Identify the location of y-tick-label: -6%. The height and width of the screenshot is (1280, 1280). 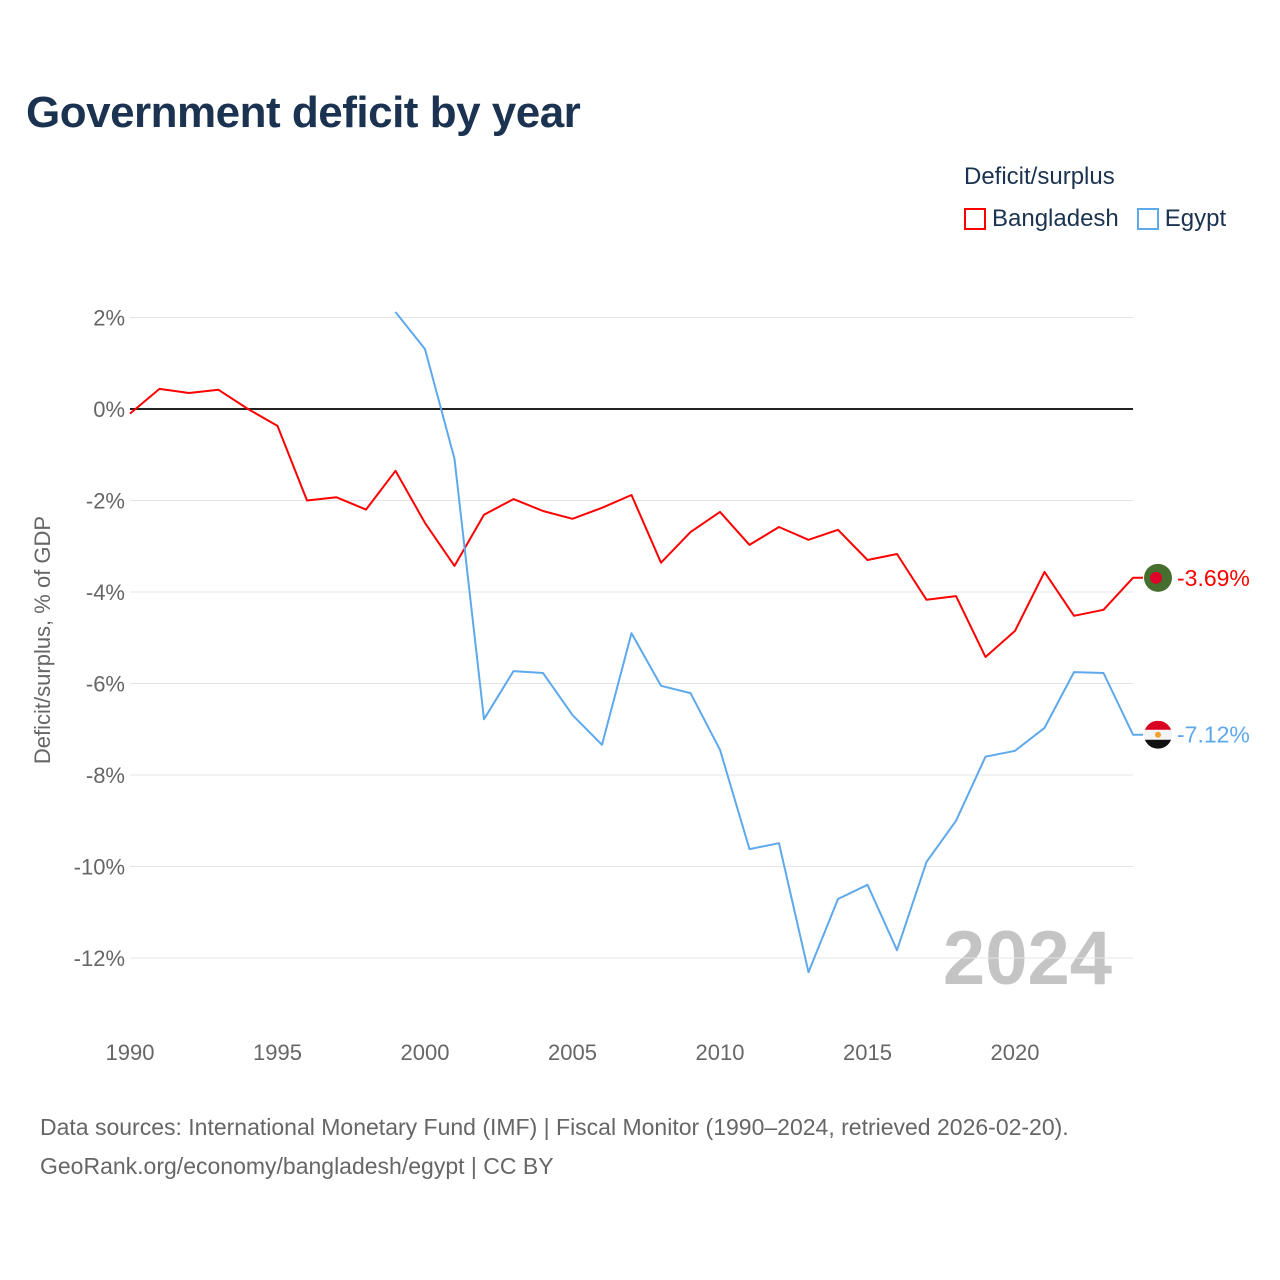
(105, 684).